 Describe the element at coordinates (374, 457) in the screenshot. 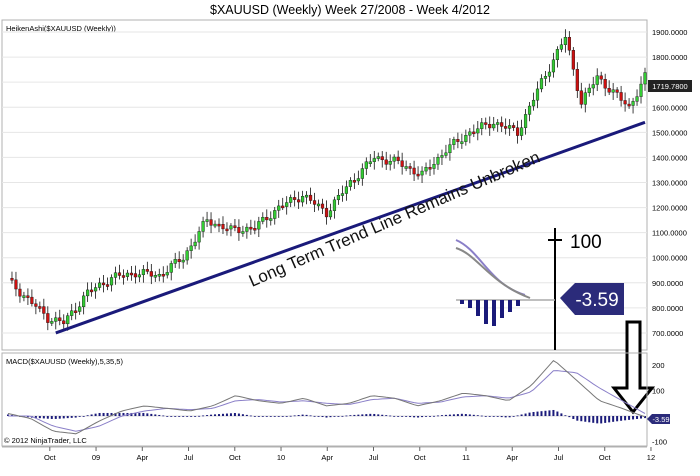

I see `x-tick-label: Jul` at that location.